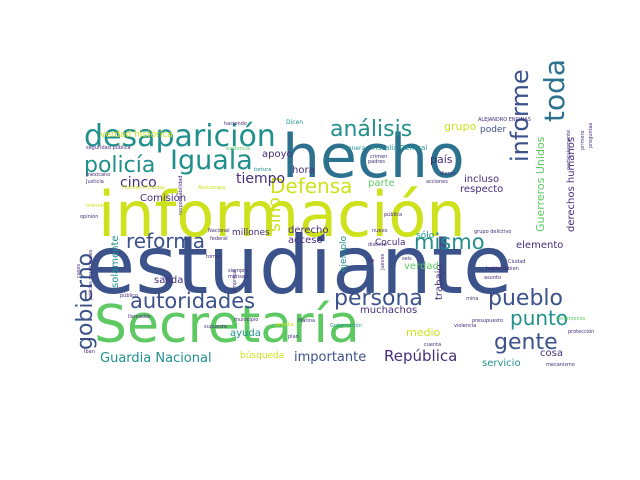 The width and height of the screenshot is (640, 480). What do you see at coordinates (251, 233) in the screenshot?
I see `cloud-word: millones` at bounding box center [251, 233].